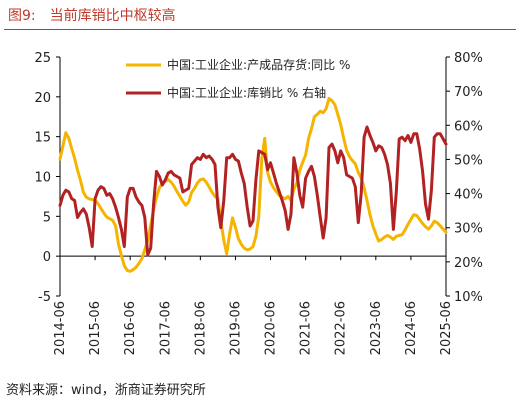  What do you see at coordinates (95, 328) in the screenshot?
I see `x-tick-label: 2015-06` at bounding box center [95, 328].